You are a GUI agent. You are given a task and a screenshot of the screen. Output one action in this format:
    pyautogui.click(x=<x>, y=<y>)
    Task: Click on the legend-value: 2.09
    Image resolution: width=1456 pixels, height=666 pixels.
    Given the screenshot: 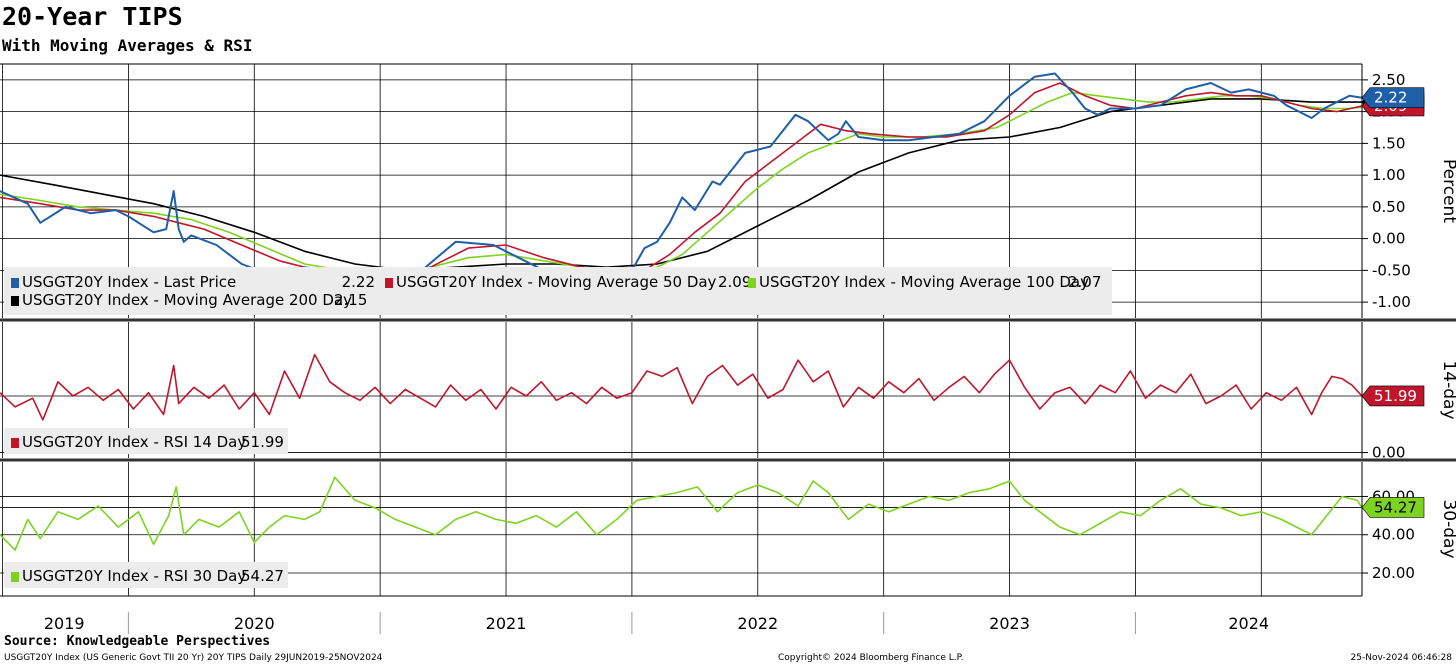 What is the action you would take?
    pyautogui.click(x=734, y=282)
    